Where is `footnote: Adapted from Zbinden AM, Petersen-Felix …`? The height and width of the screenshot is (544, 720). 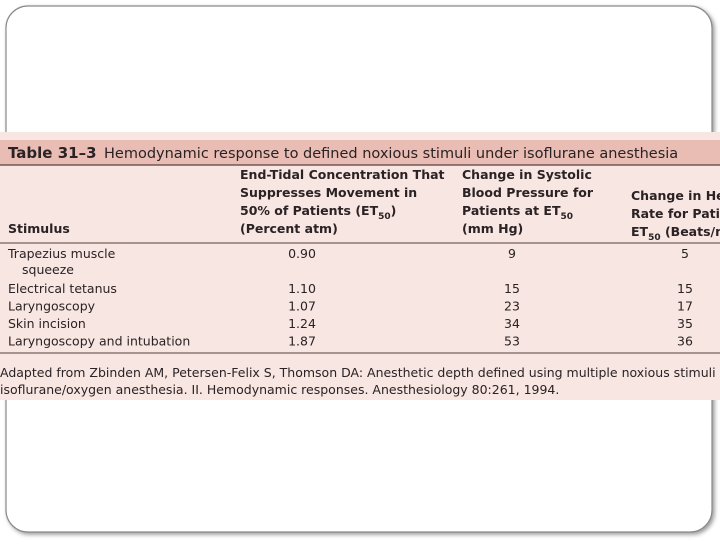 footnote: Adapted from Zbinden AM, Petersen-Felix … is located at coordinates (360, 372).